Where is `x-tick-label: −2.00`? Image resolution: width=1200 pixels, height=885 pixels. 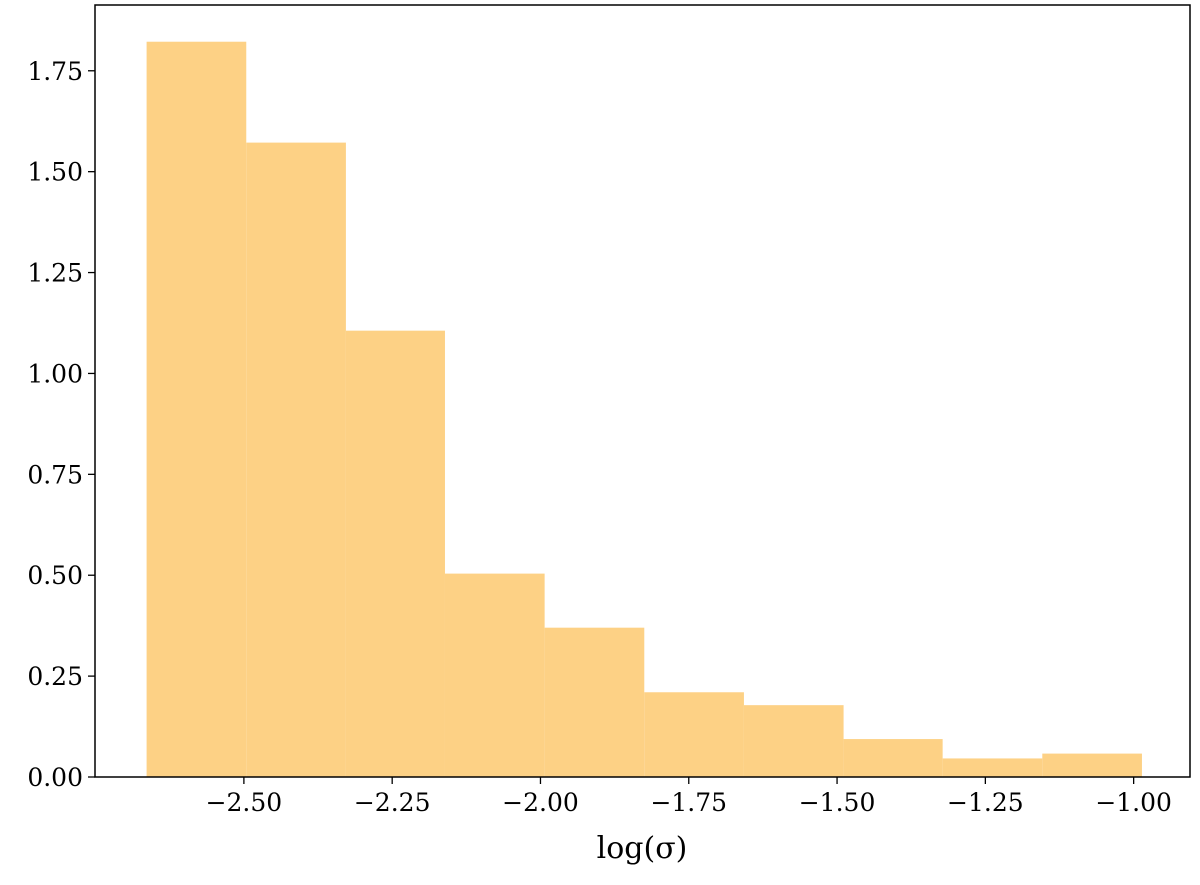
x-tick-label: −2.00 is located at coordinates (540, 802).